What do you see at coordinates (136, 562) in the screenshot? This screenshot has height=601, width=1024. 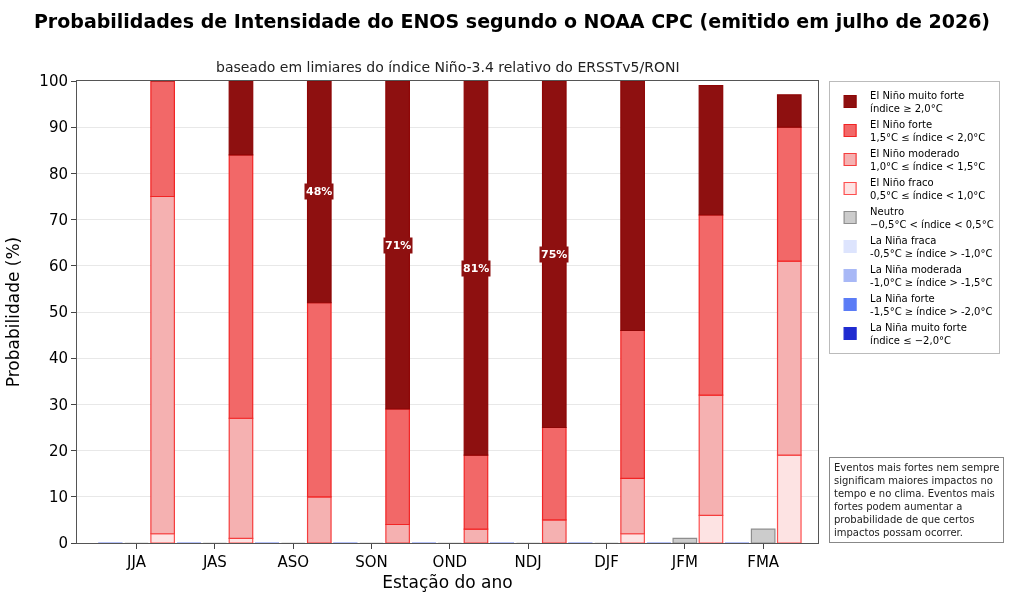 I see `x-tick-label: JJA` at bounding box center [136, 562].